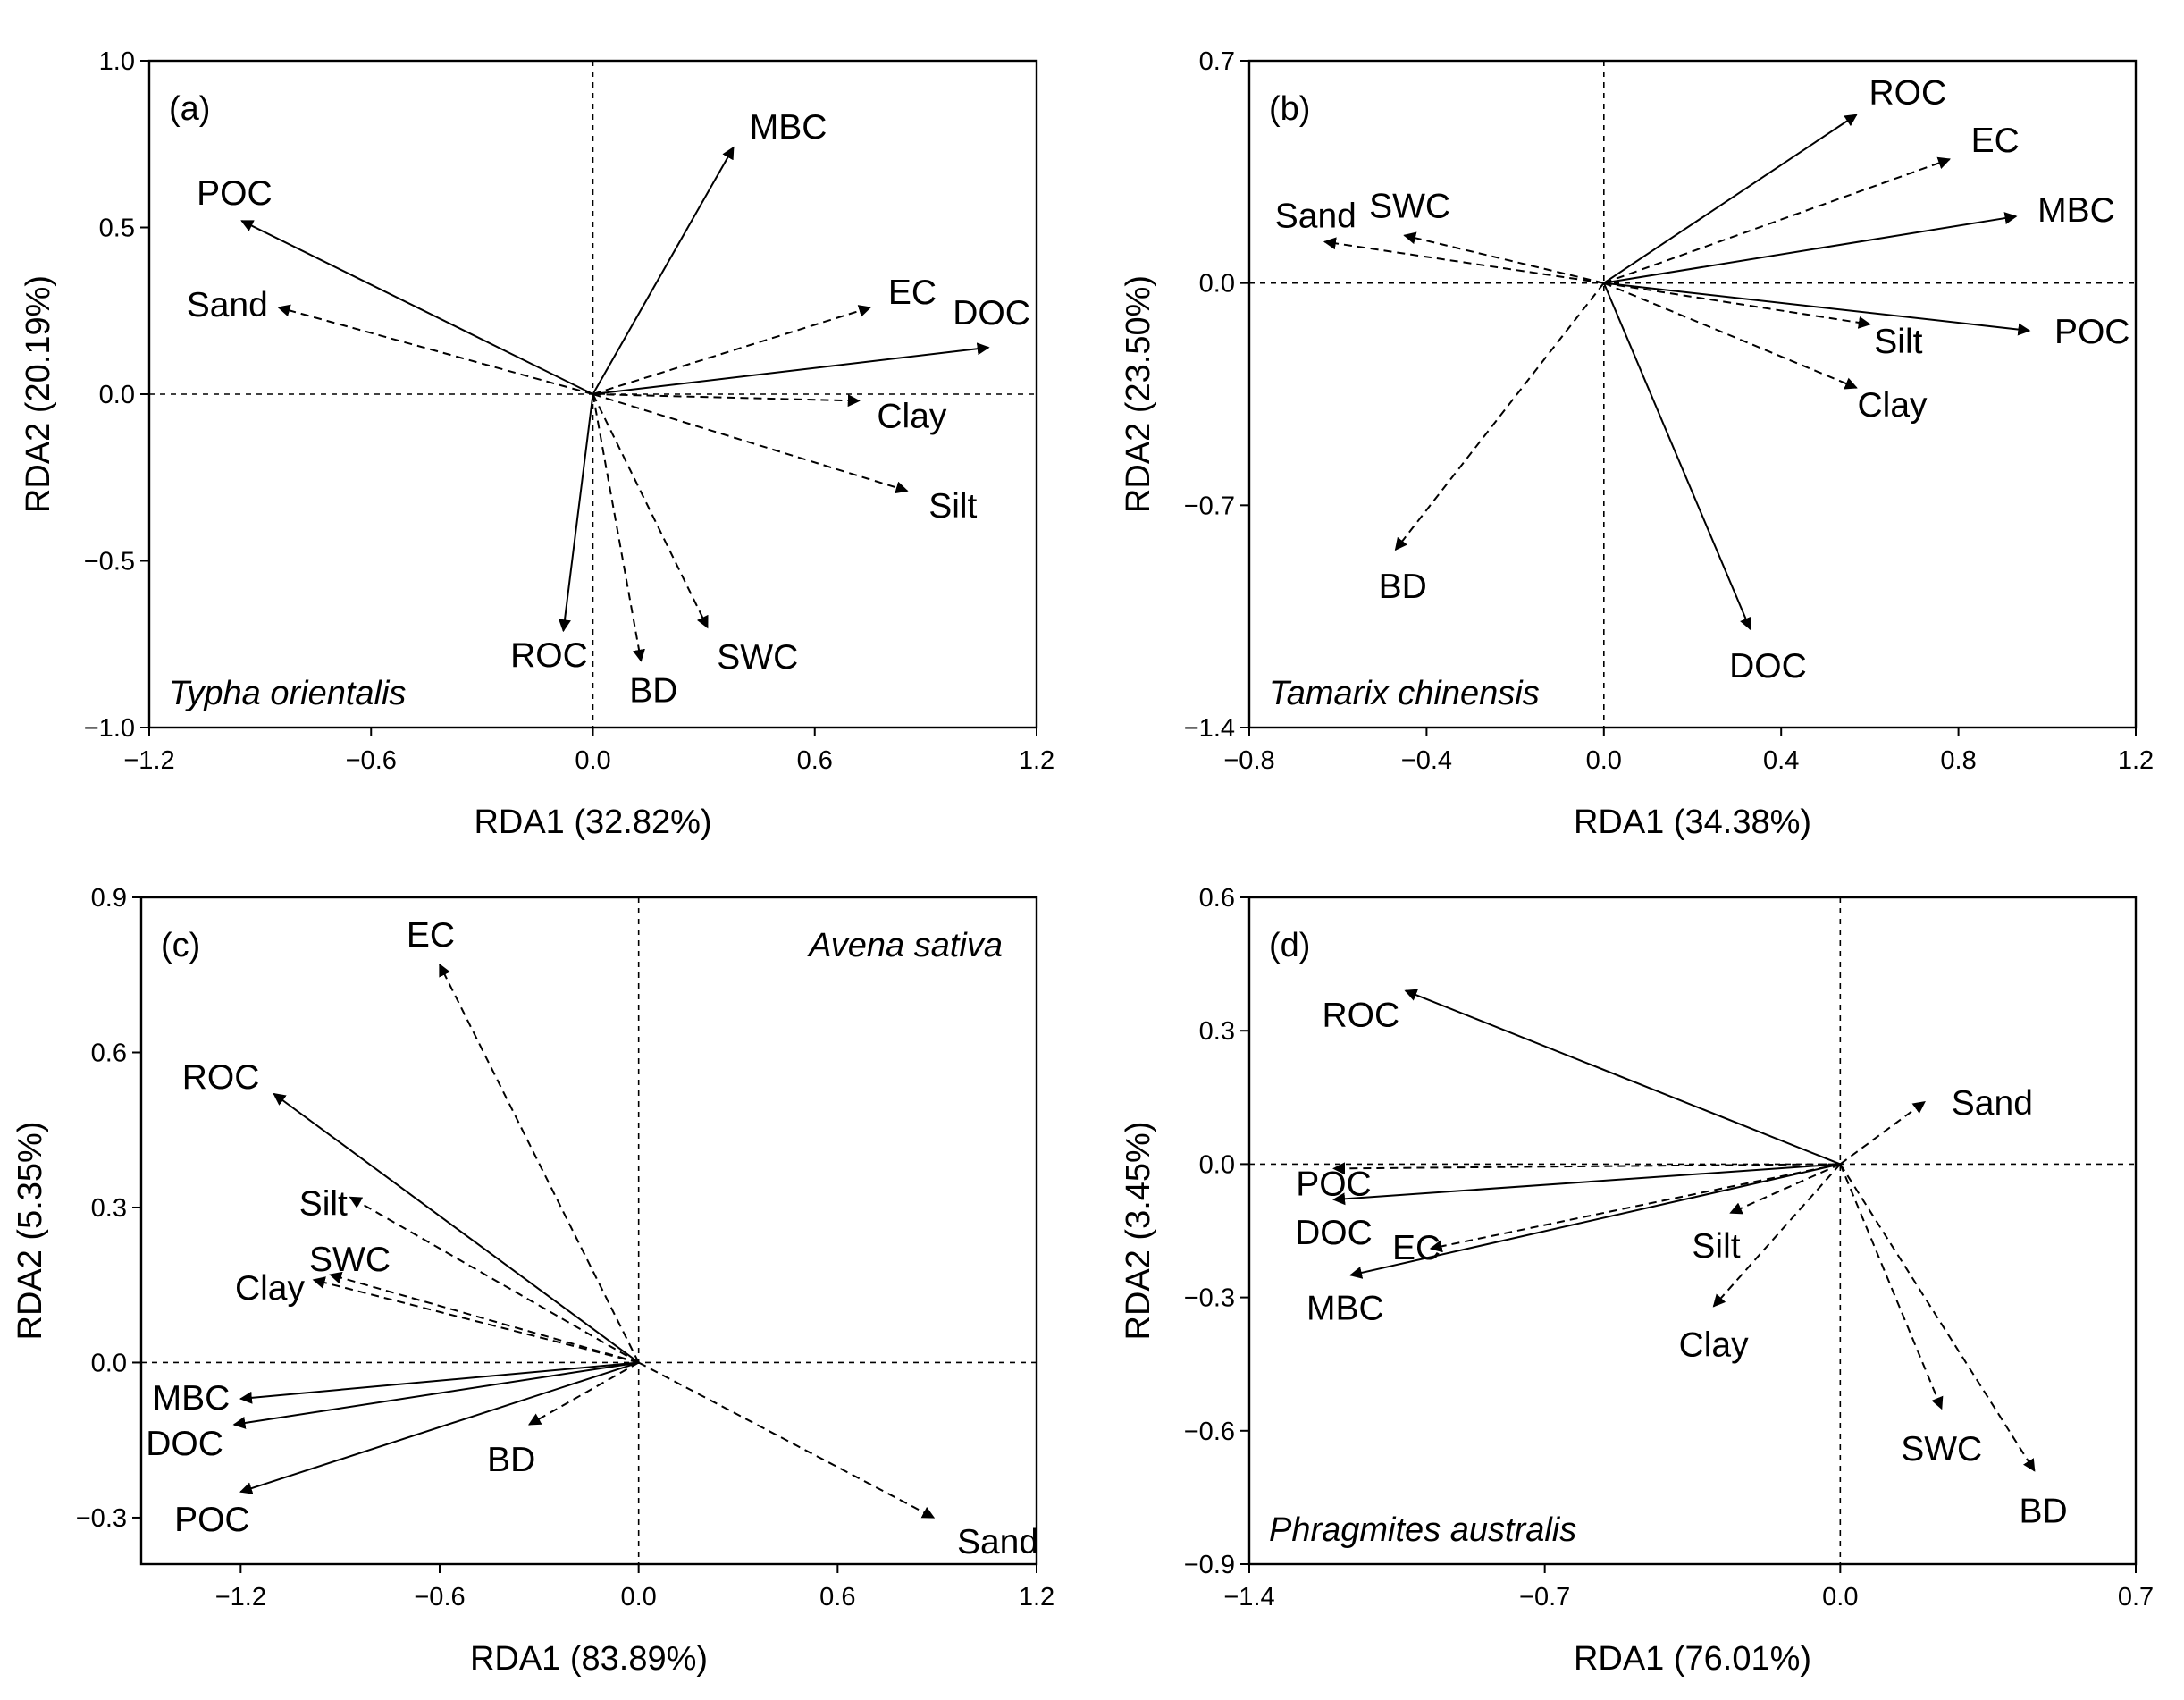 This screenshot has width=2184, height=1700. What do you see at coordinates (1586, 1184) in the screenshot?
I see `panel-d-arrow-doc` at bounding box center [1586, 1184].